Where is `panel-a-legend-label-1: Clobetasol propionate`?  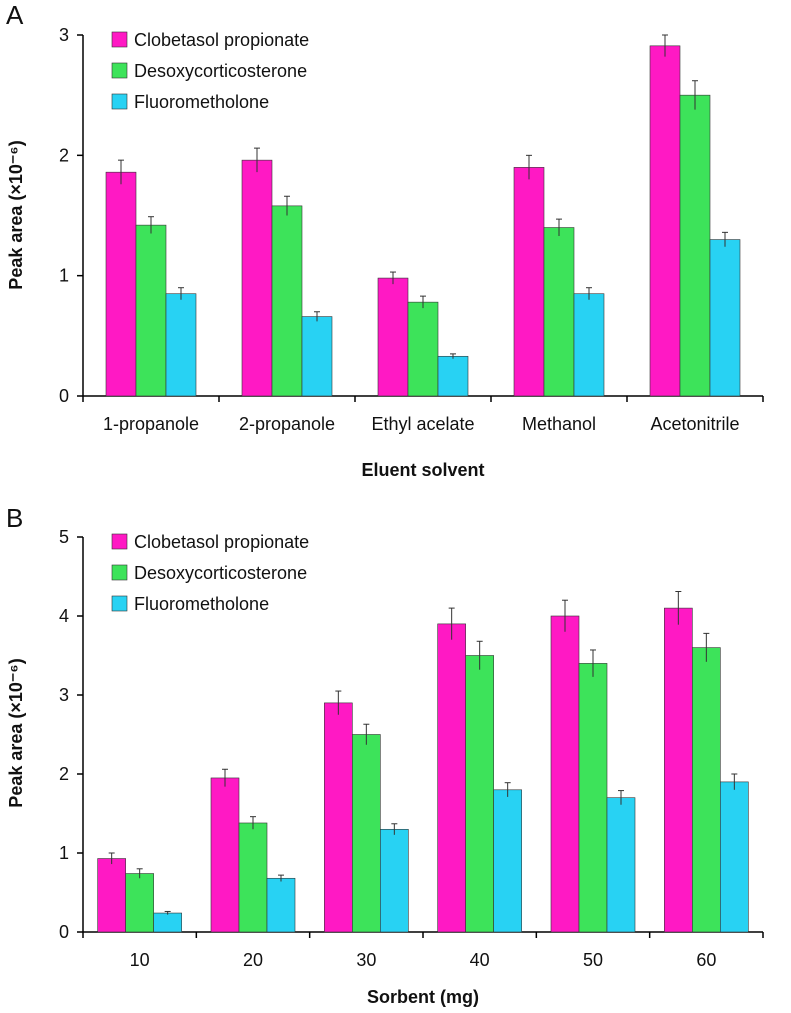
panel-a-legend-label-1: Clobetasol propionate is located at coordinates (221, 40).